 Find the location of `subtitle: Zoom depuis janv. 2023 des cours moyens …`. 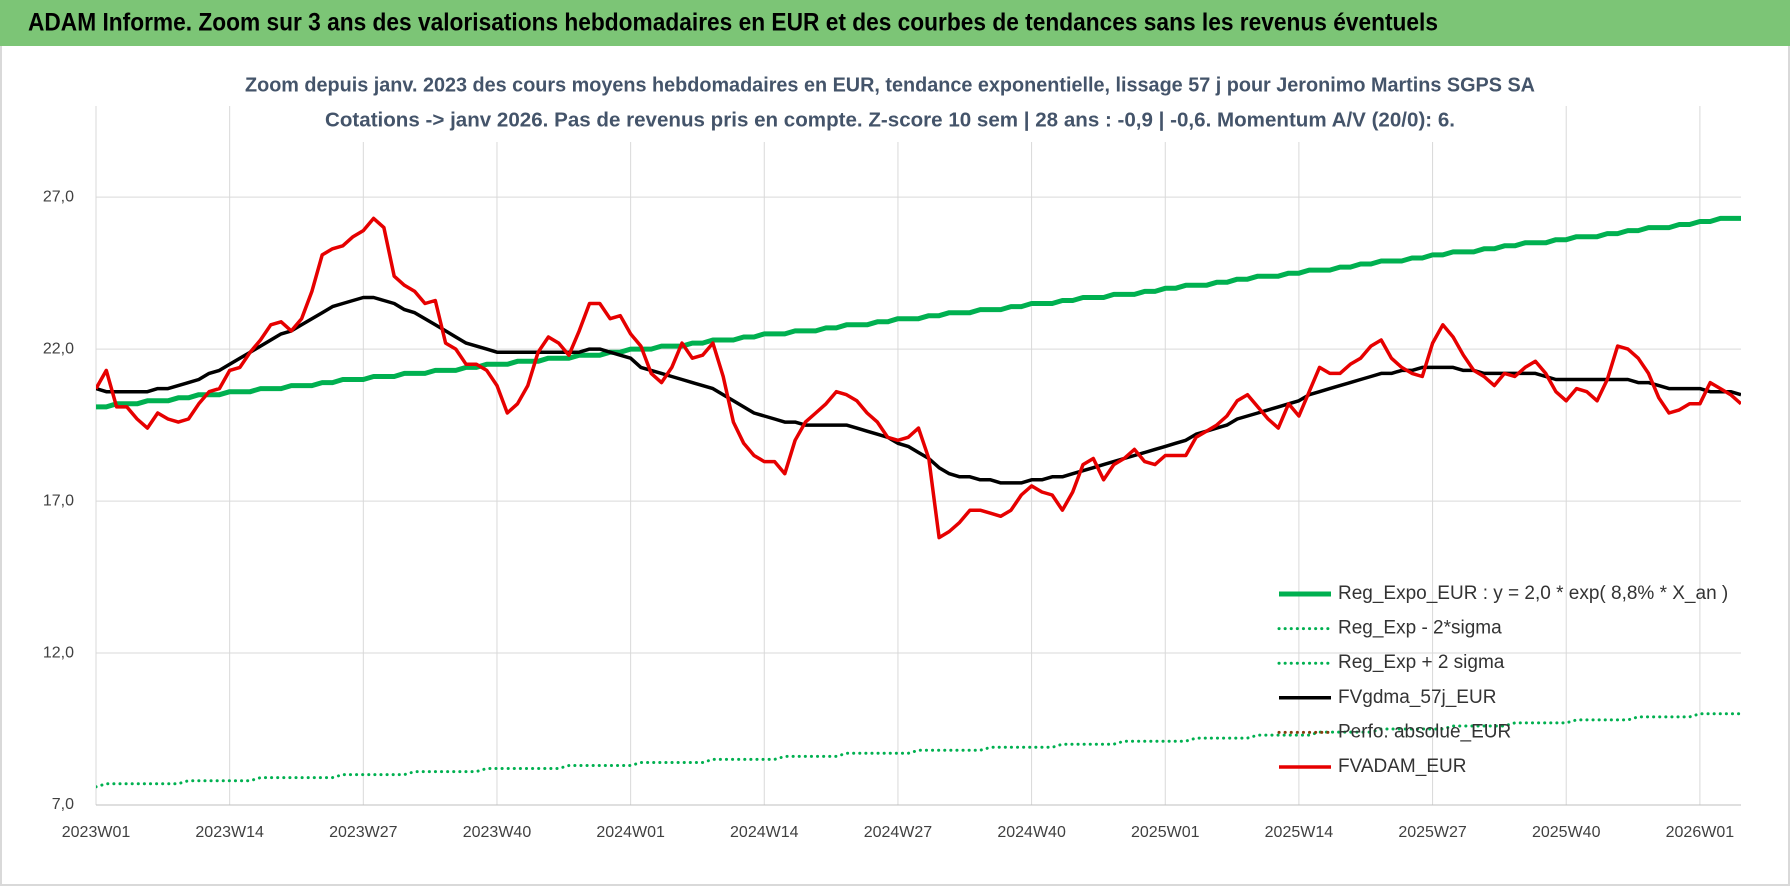

subtitle: Zoom depuis janv. 2023 des cours moyens … is located at coordinates (890, 85).